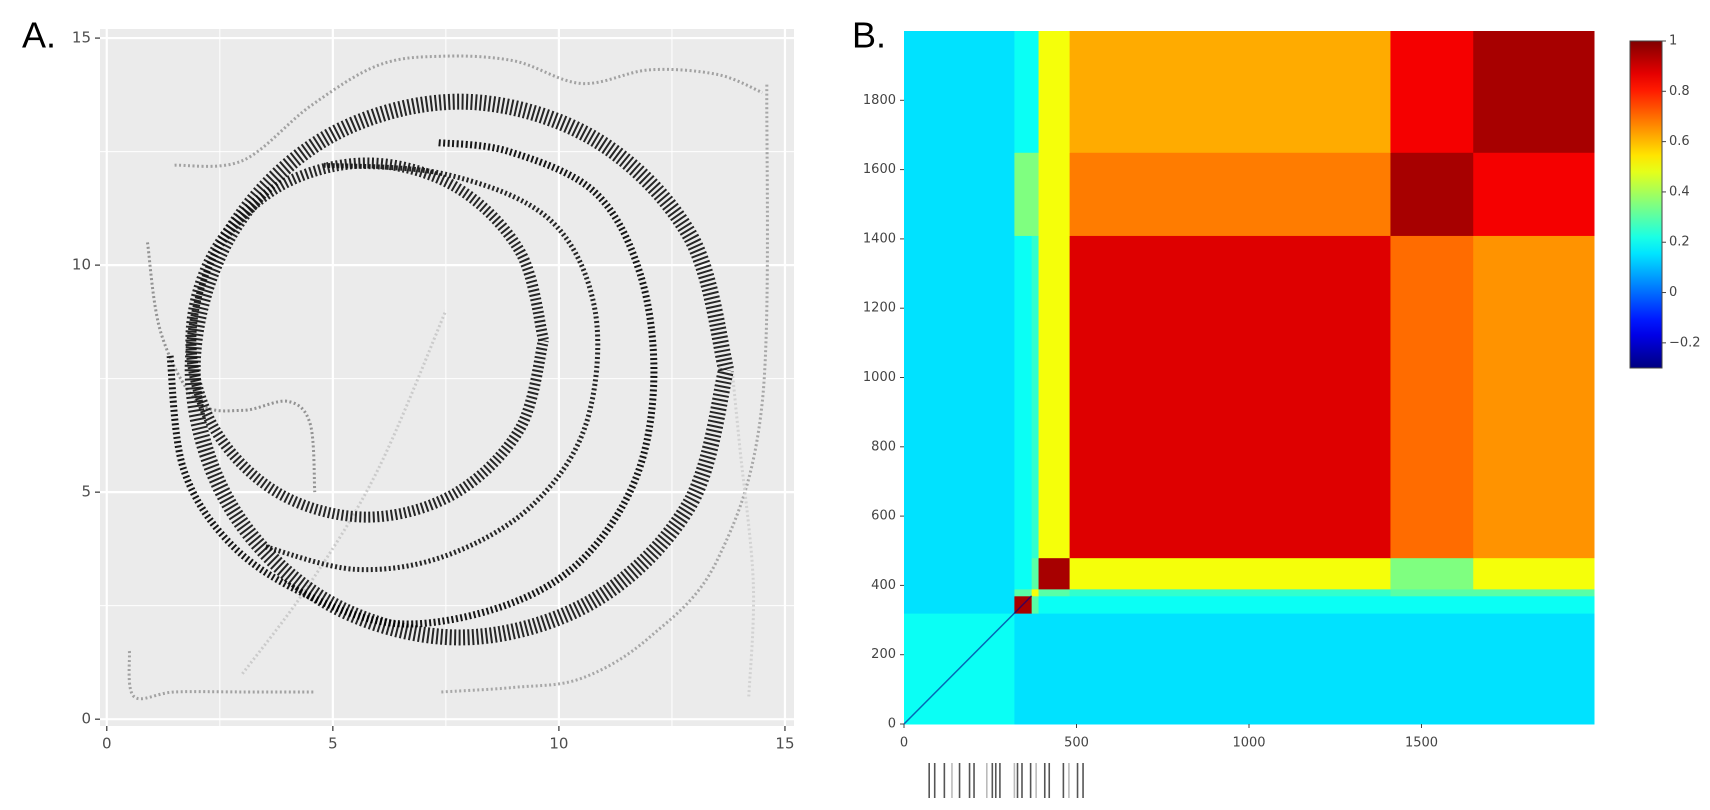 This screenshot has width=1710, height=810. I want to click on colorbar-label: 1, so click(1673, 41).